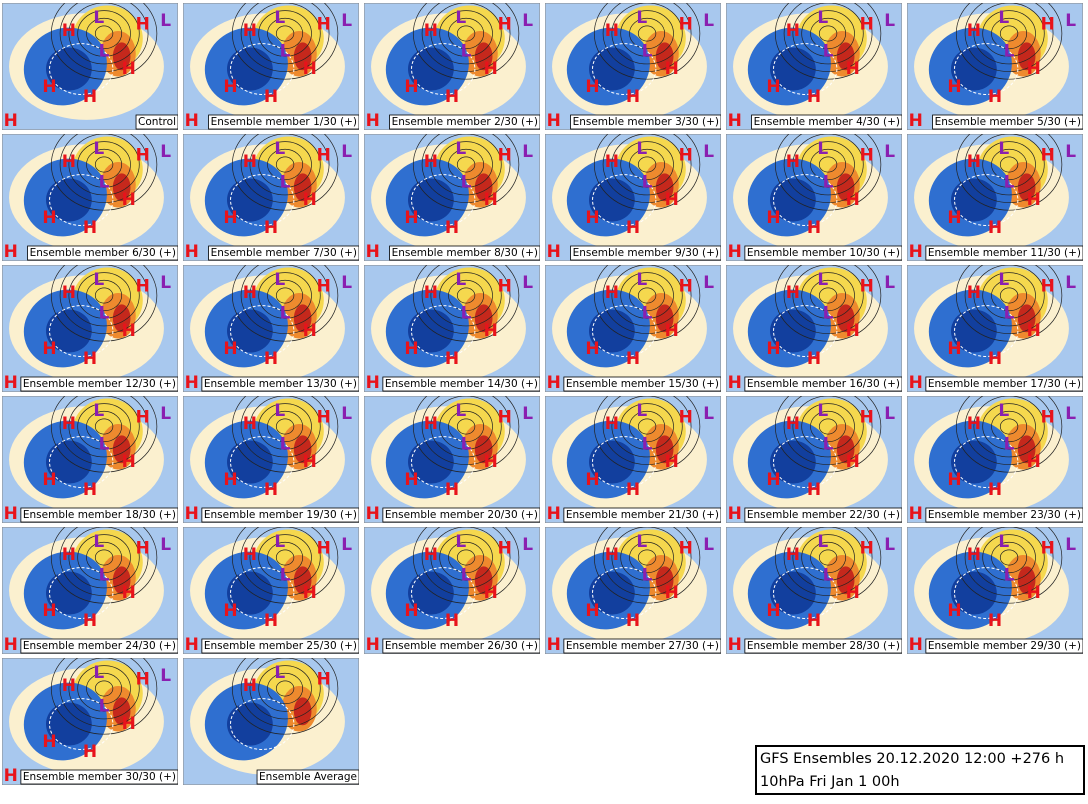 The width and height of the screenshot is (1088, 804). Describe the element at coordinates (99, 646) in the screenshot. I see `panel-label: Ensemble member 24/30 (+)` at that location.